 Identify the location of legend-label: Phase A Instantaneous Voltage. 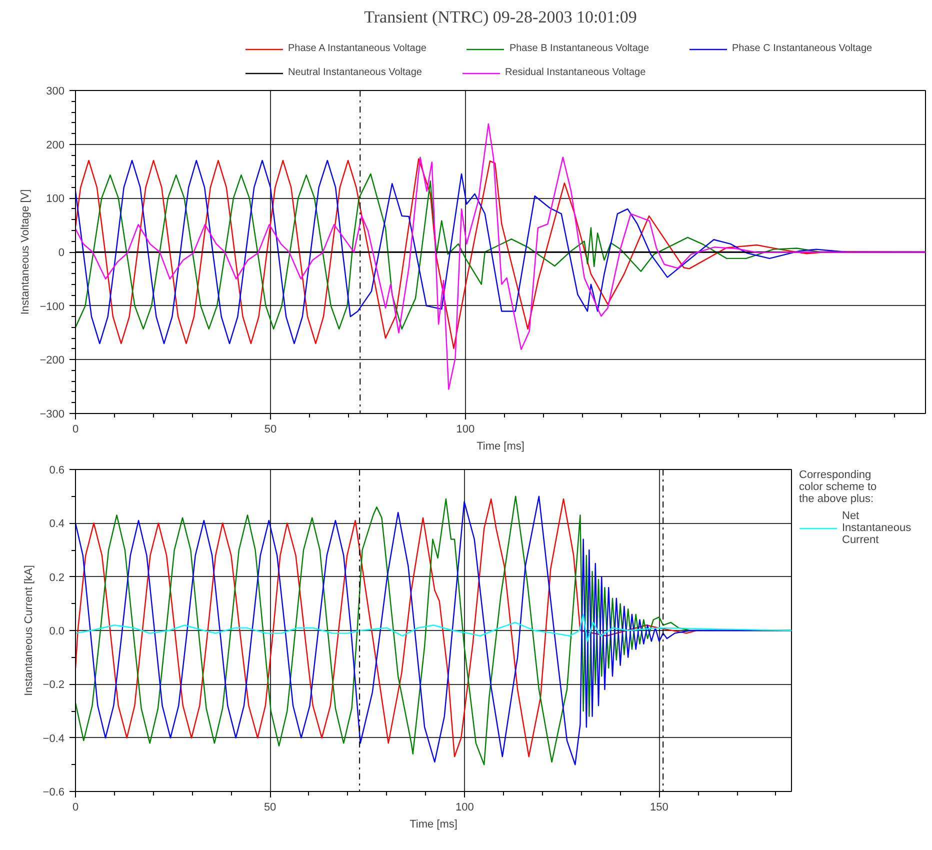
(357, 48).